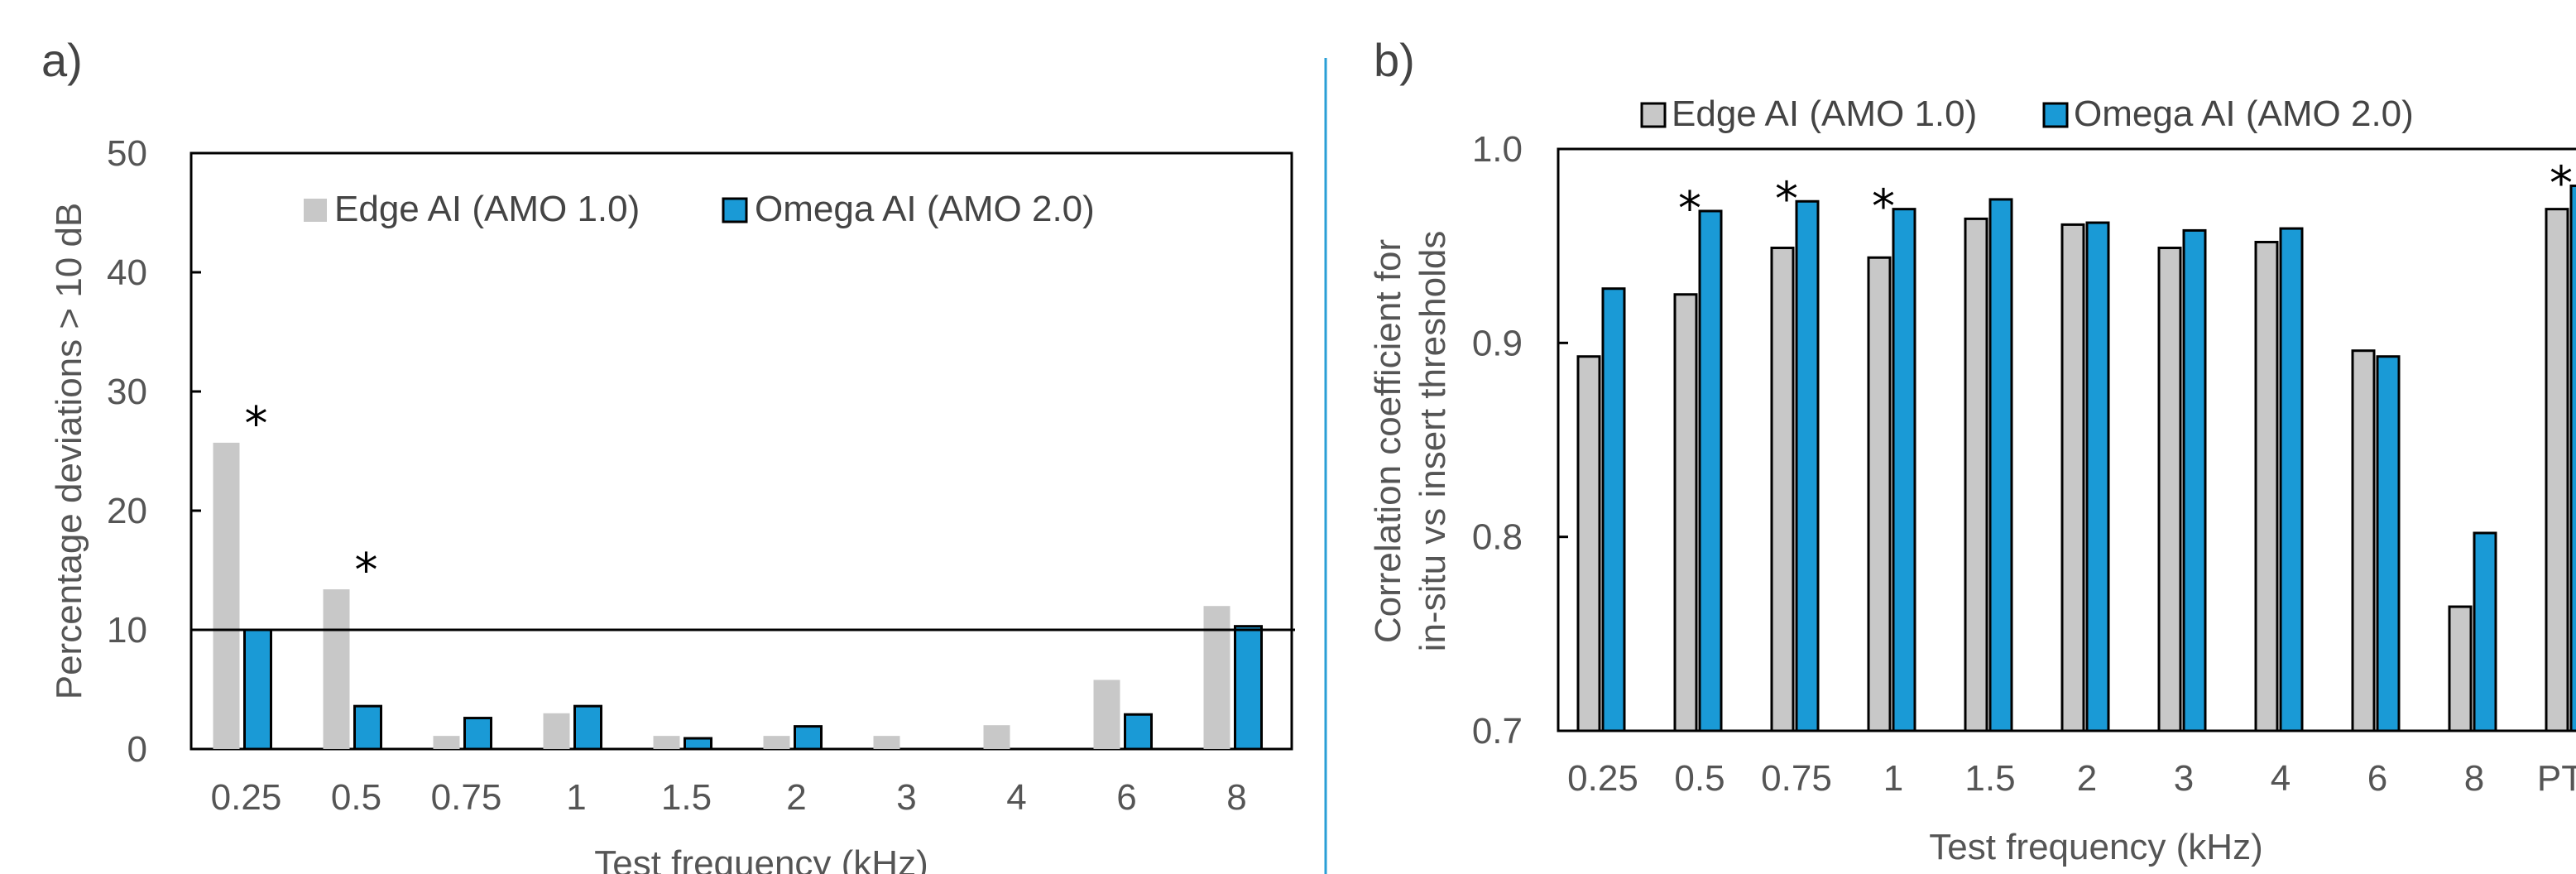  What do you see at coordinates (1498, 537) in the screenshot?
I see `y-tick-label: 0.8` at bounding box center [1498, 537].